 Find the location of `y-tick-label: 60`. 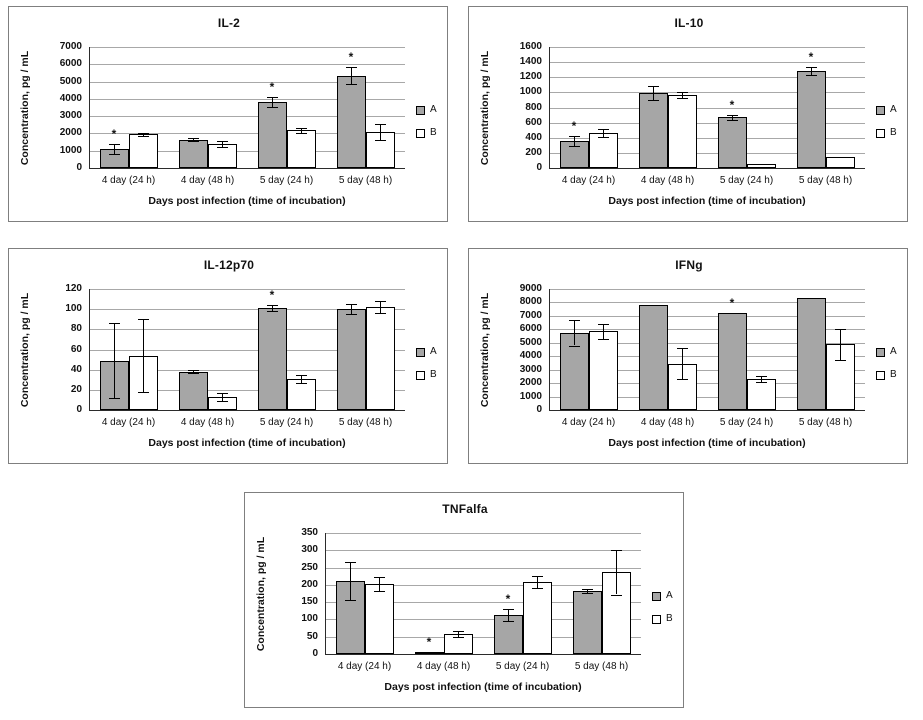

y-tick-label: 60 is located at coordinates (76, 349).